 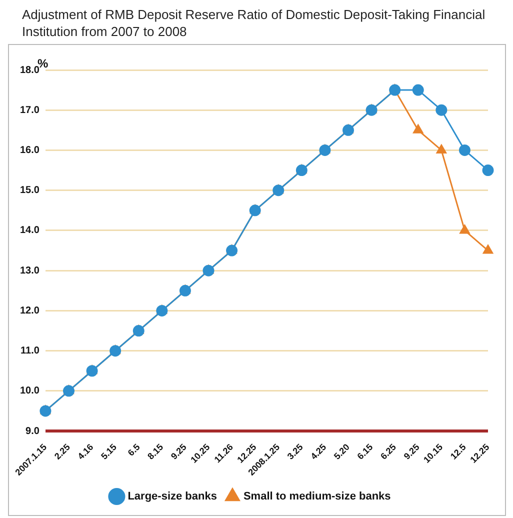 What do you see at coordinates (30, 270) in the screenshot?
I see `y-tick-label: 13.0` at bounding box center [30, 270].